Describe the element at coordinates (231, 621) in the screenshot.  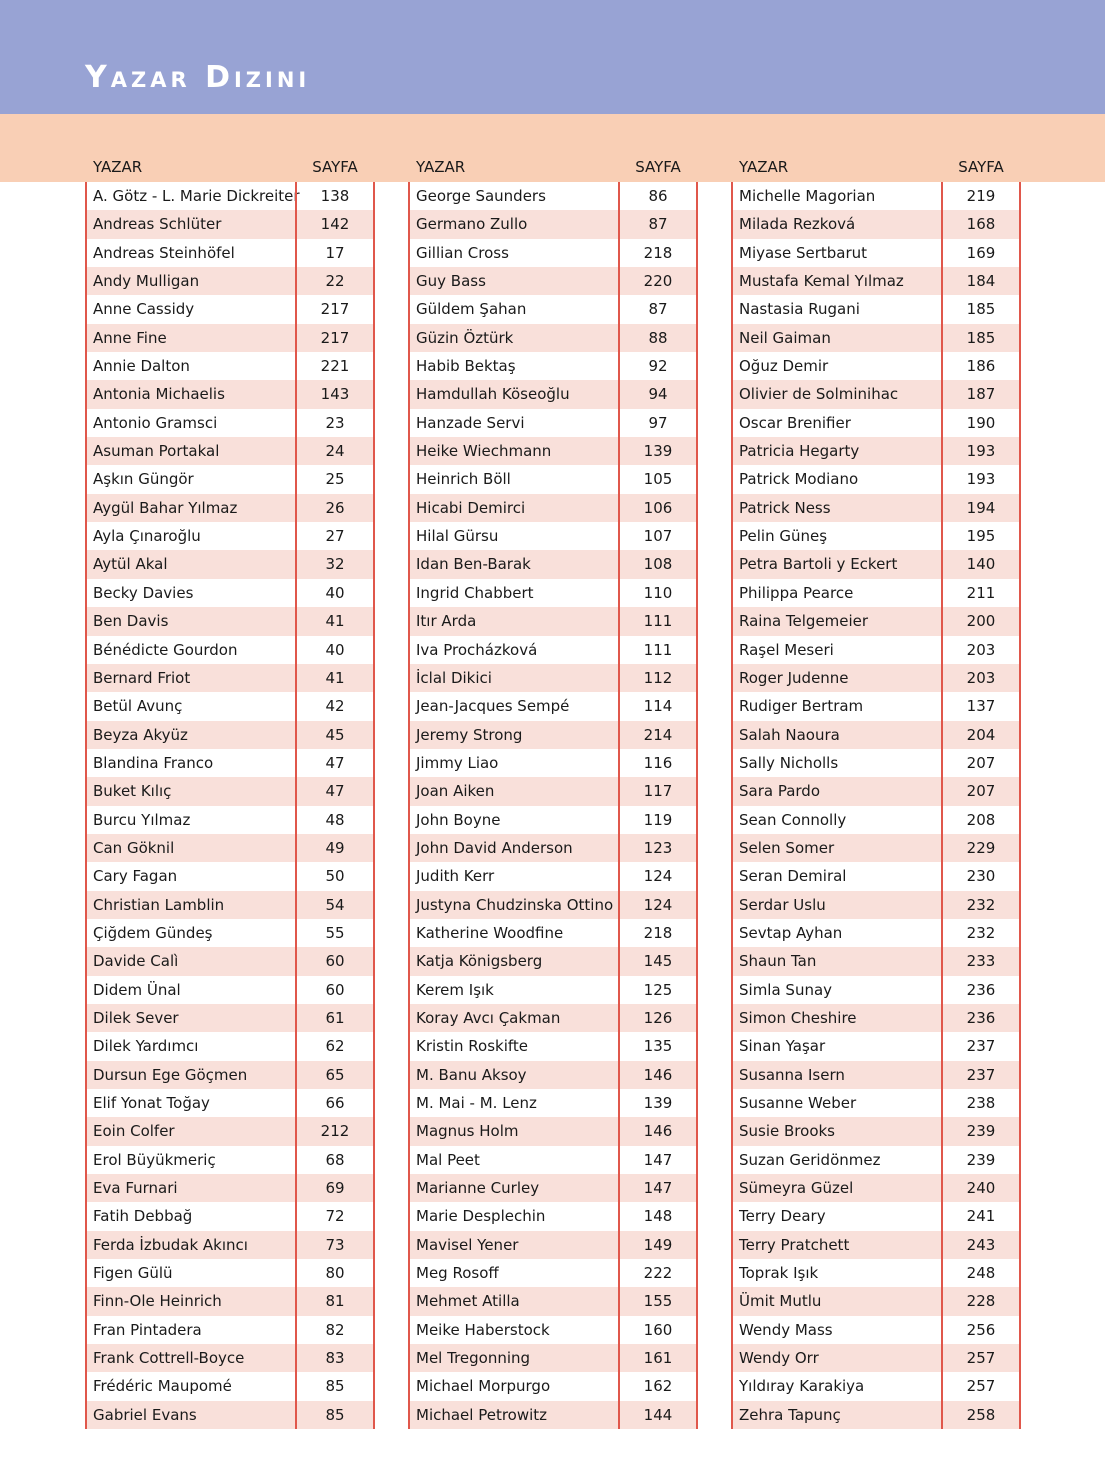
I see `index-row: Ben Davis 41` at that location.